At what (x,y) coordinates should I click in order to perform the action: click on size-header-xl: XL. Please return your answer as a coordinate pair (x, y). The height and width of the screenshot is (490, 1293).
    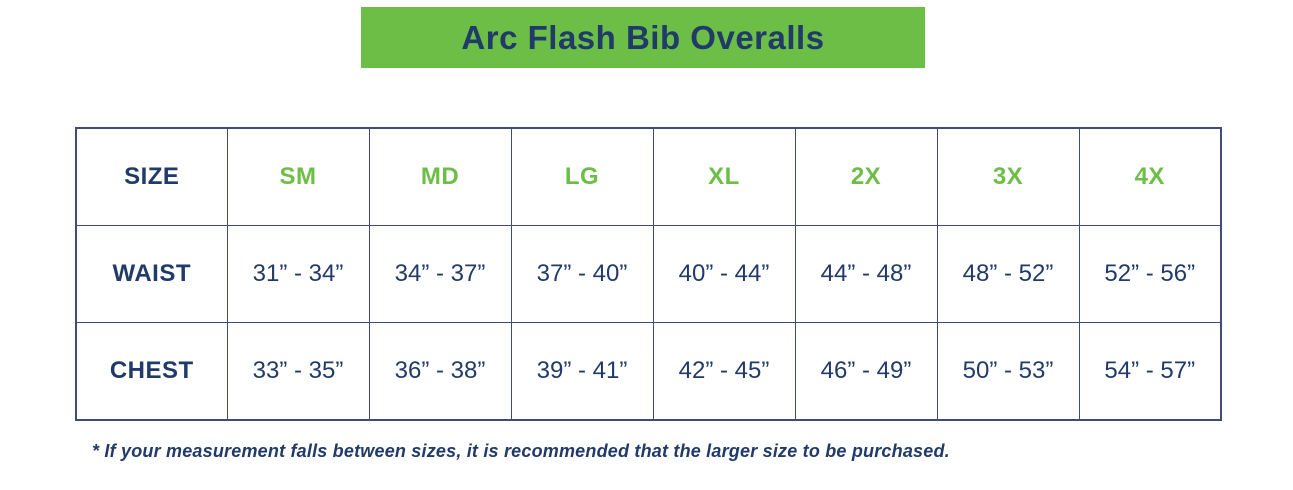
    Looking at the image, I should click on (724, 176).